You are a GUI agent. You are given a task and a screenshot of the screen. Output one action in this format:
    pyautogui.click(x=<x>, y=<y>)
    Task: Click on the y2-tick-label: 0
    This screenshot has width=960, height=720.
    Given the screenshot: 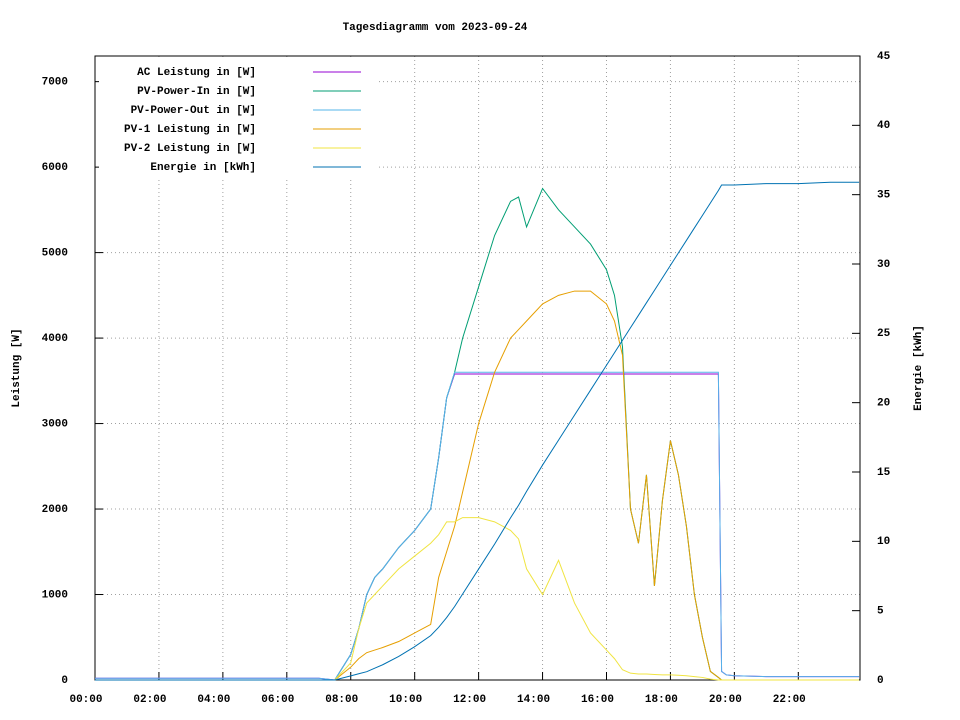 What is the action you would take?
    pyautogui.click(x=880, y=681)
    